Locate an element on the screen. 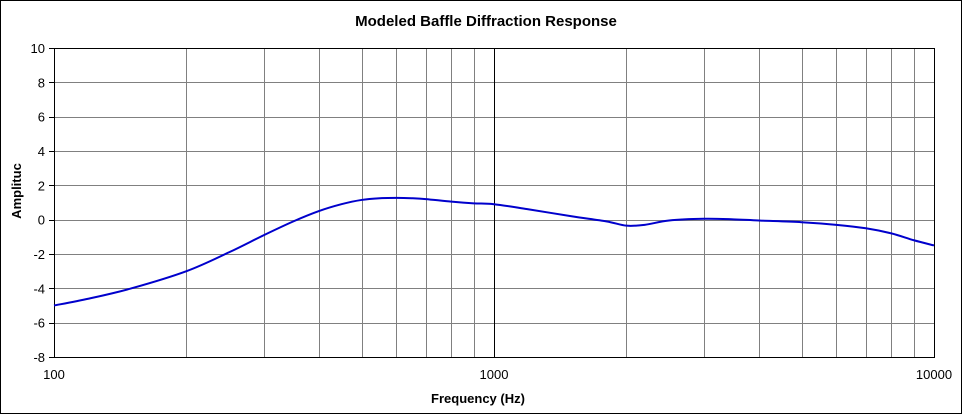 This screenshot has height=415, width=962. y-tick-label: -2 is located at coordinates (39, 254).